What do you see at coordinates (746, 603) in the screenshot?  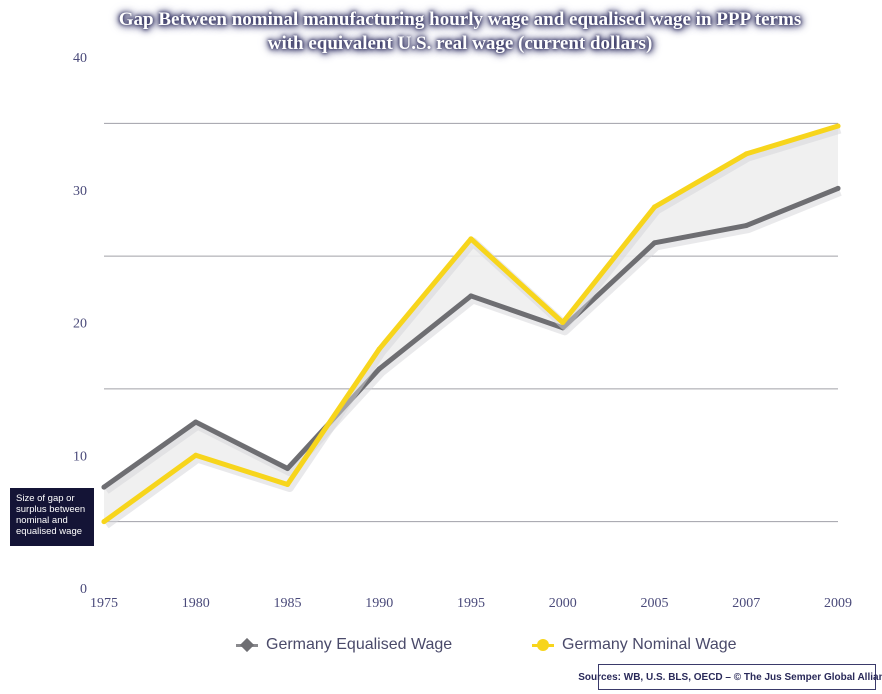 I see `x-tick-label: 2007` at bounding box center [746, 603].